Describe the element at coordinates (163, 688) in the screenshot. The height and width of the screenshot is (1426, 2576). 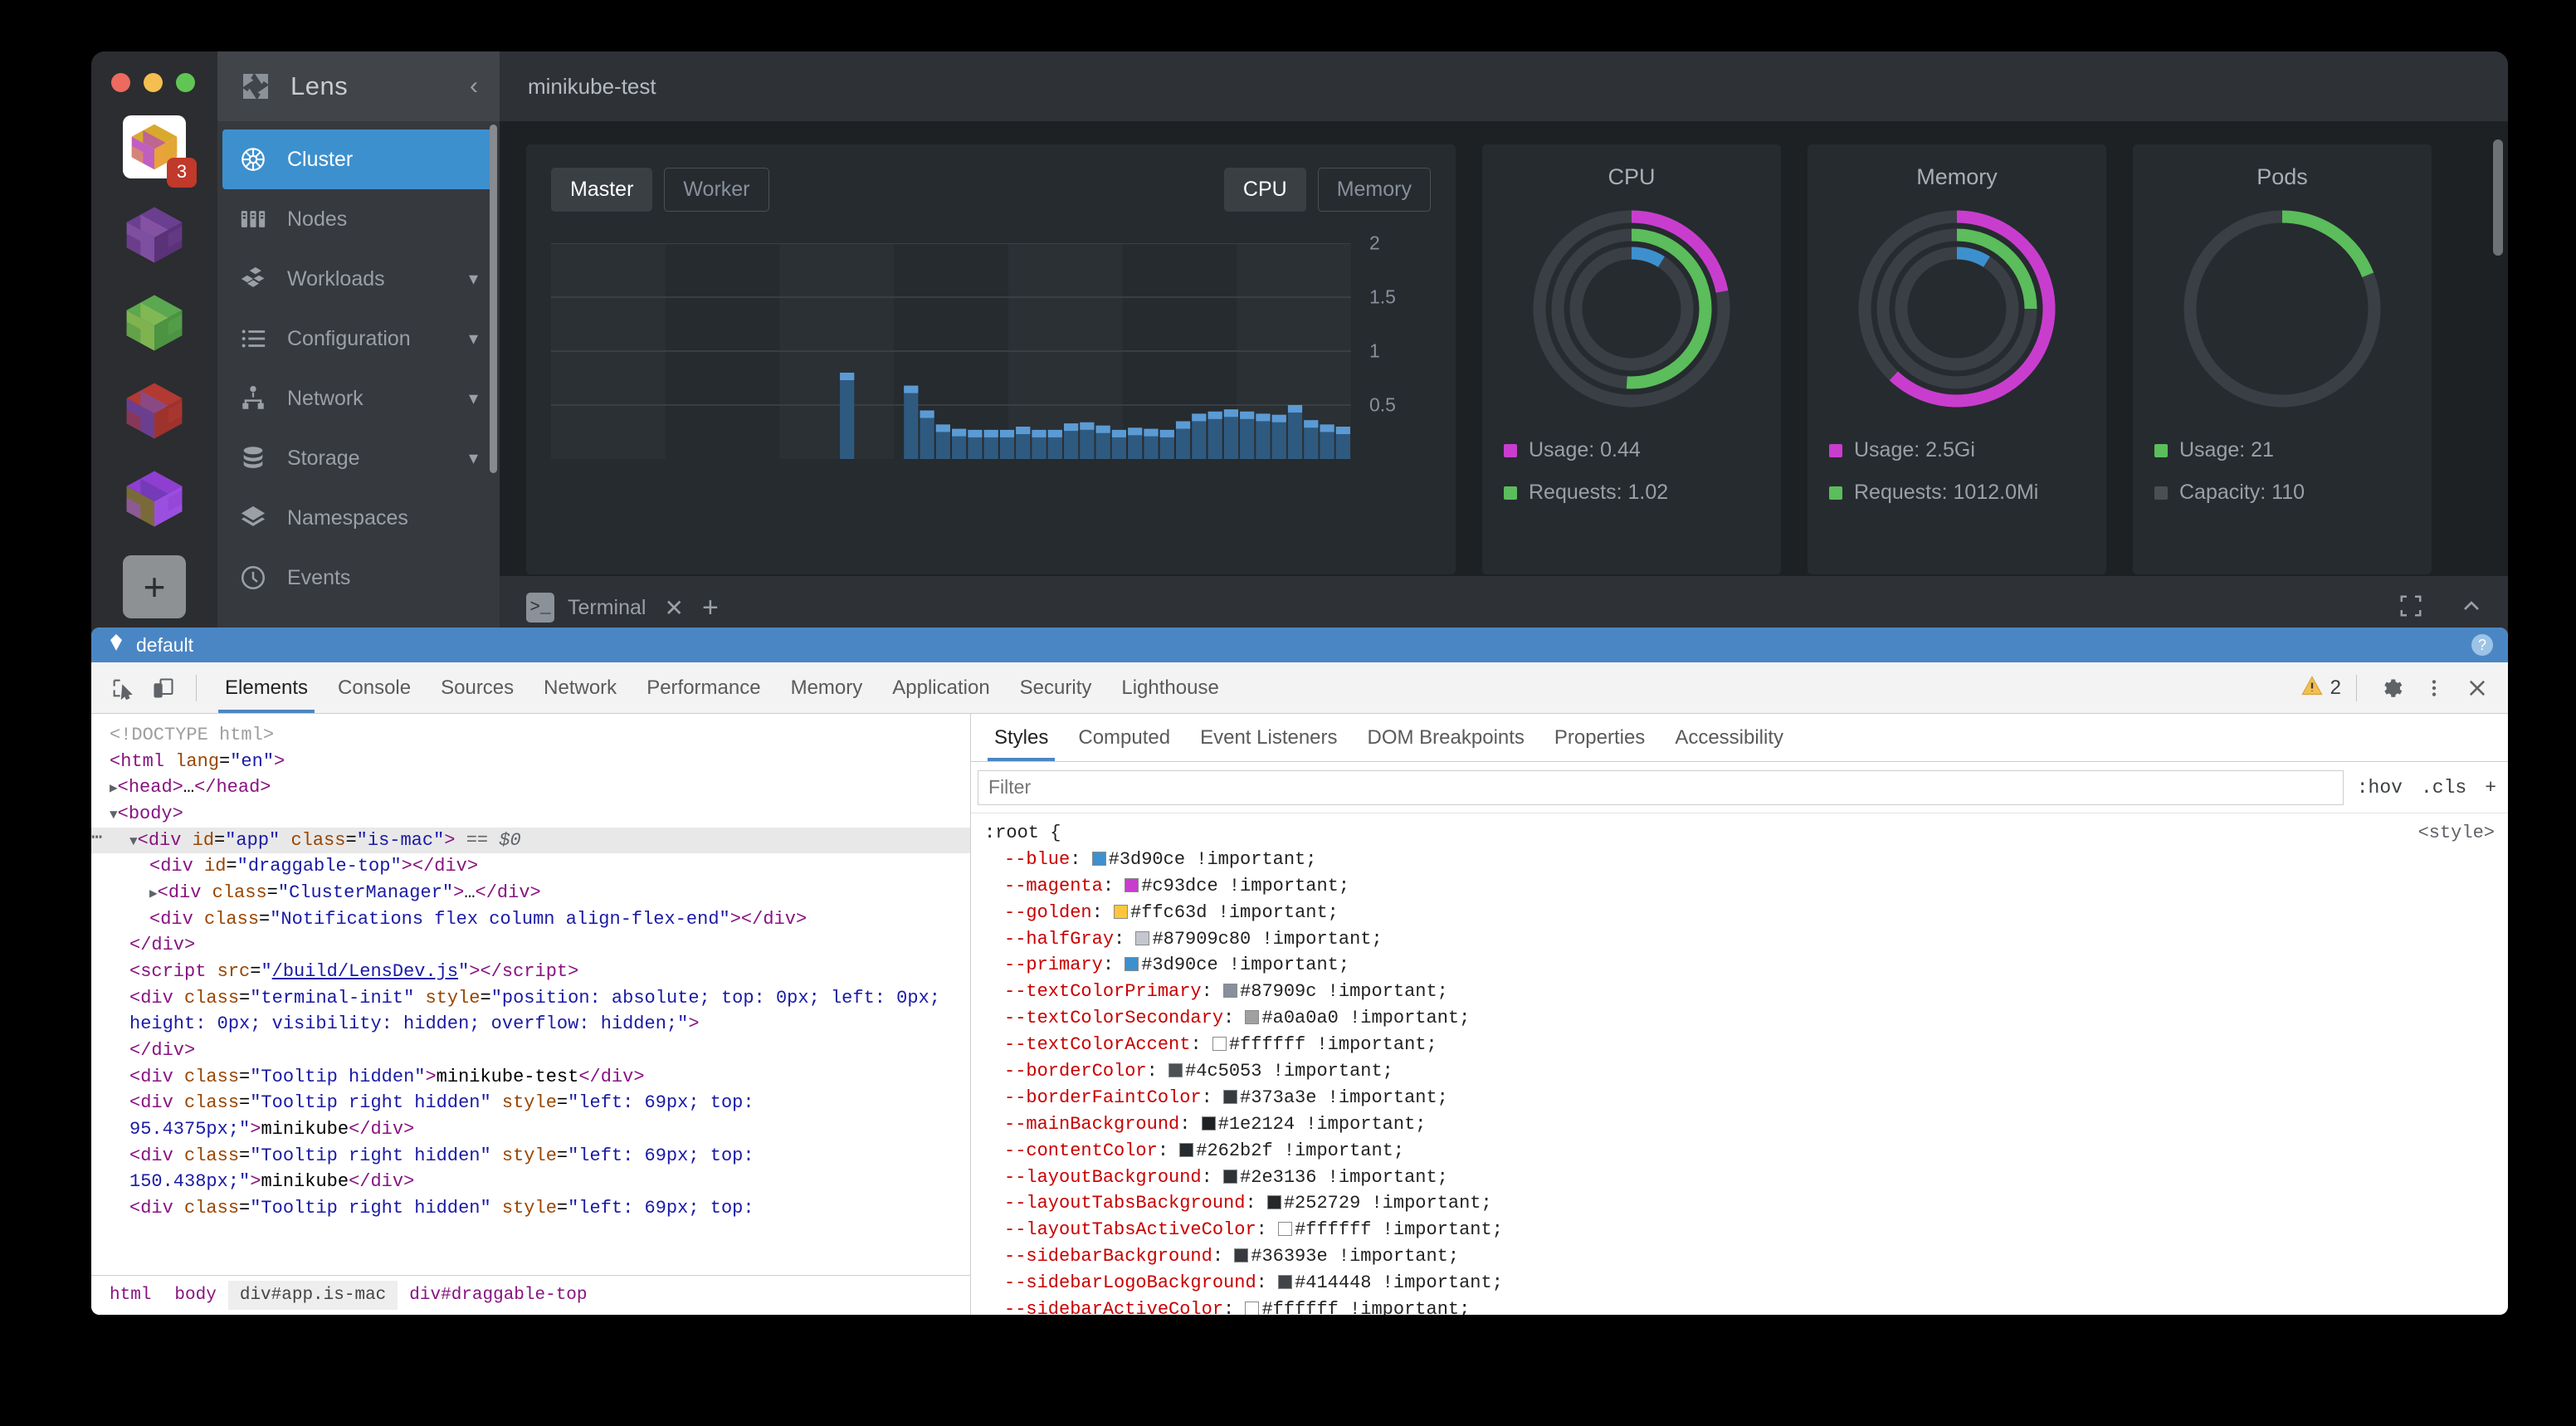
I see `device-toolbar-icon` at that location.